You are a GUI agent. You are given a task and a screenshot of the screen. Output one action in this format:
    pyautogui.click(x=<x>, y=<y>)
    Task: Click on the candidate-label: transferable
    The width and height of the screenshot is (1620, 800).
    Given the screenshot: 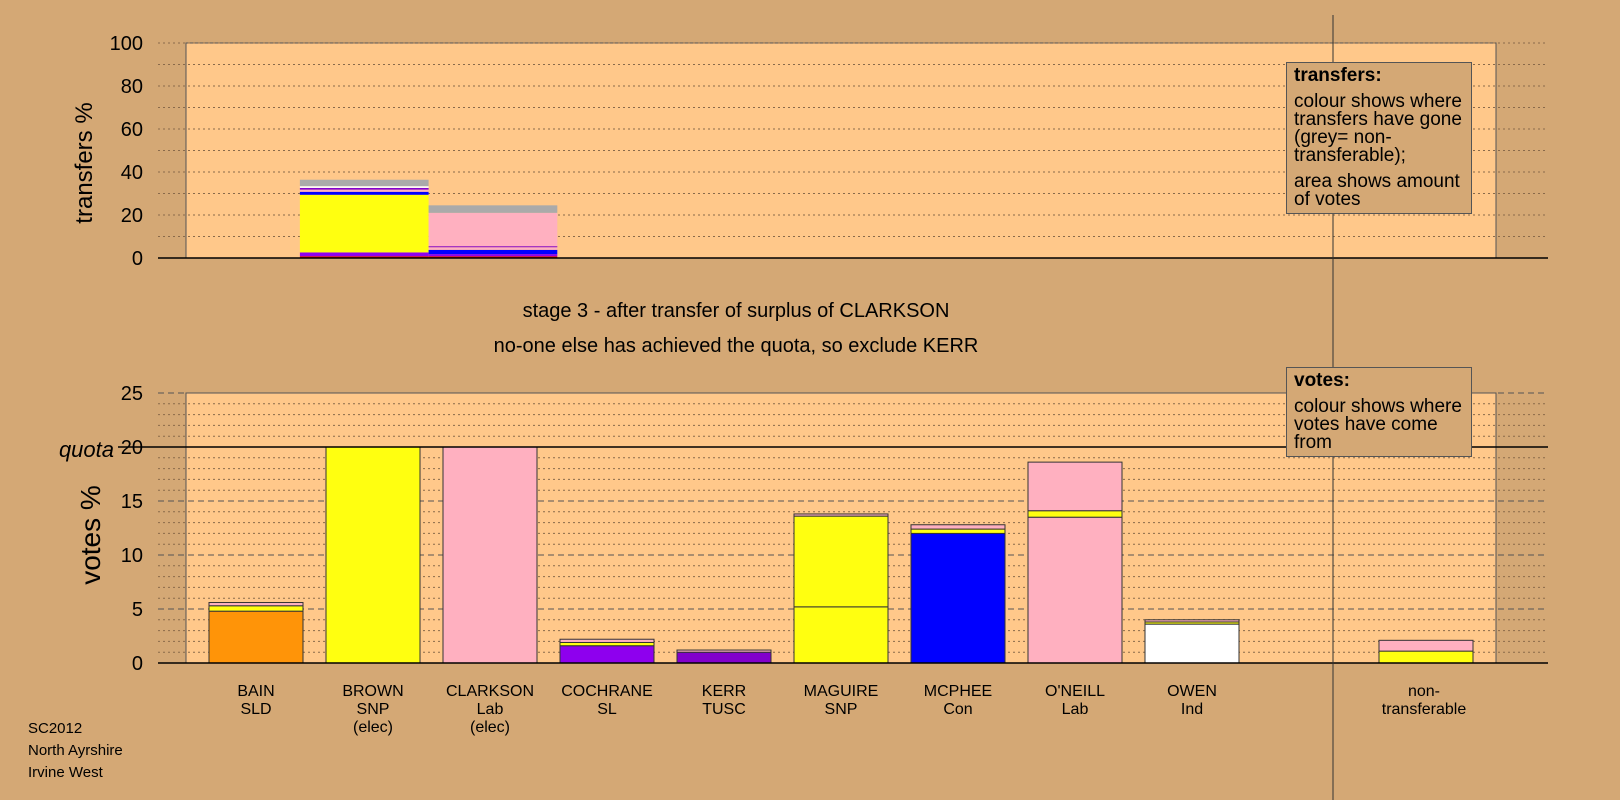 What is the action you would take?
    pyautogui.click(x=1424, y=709)
    